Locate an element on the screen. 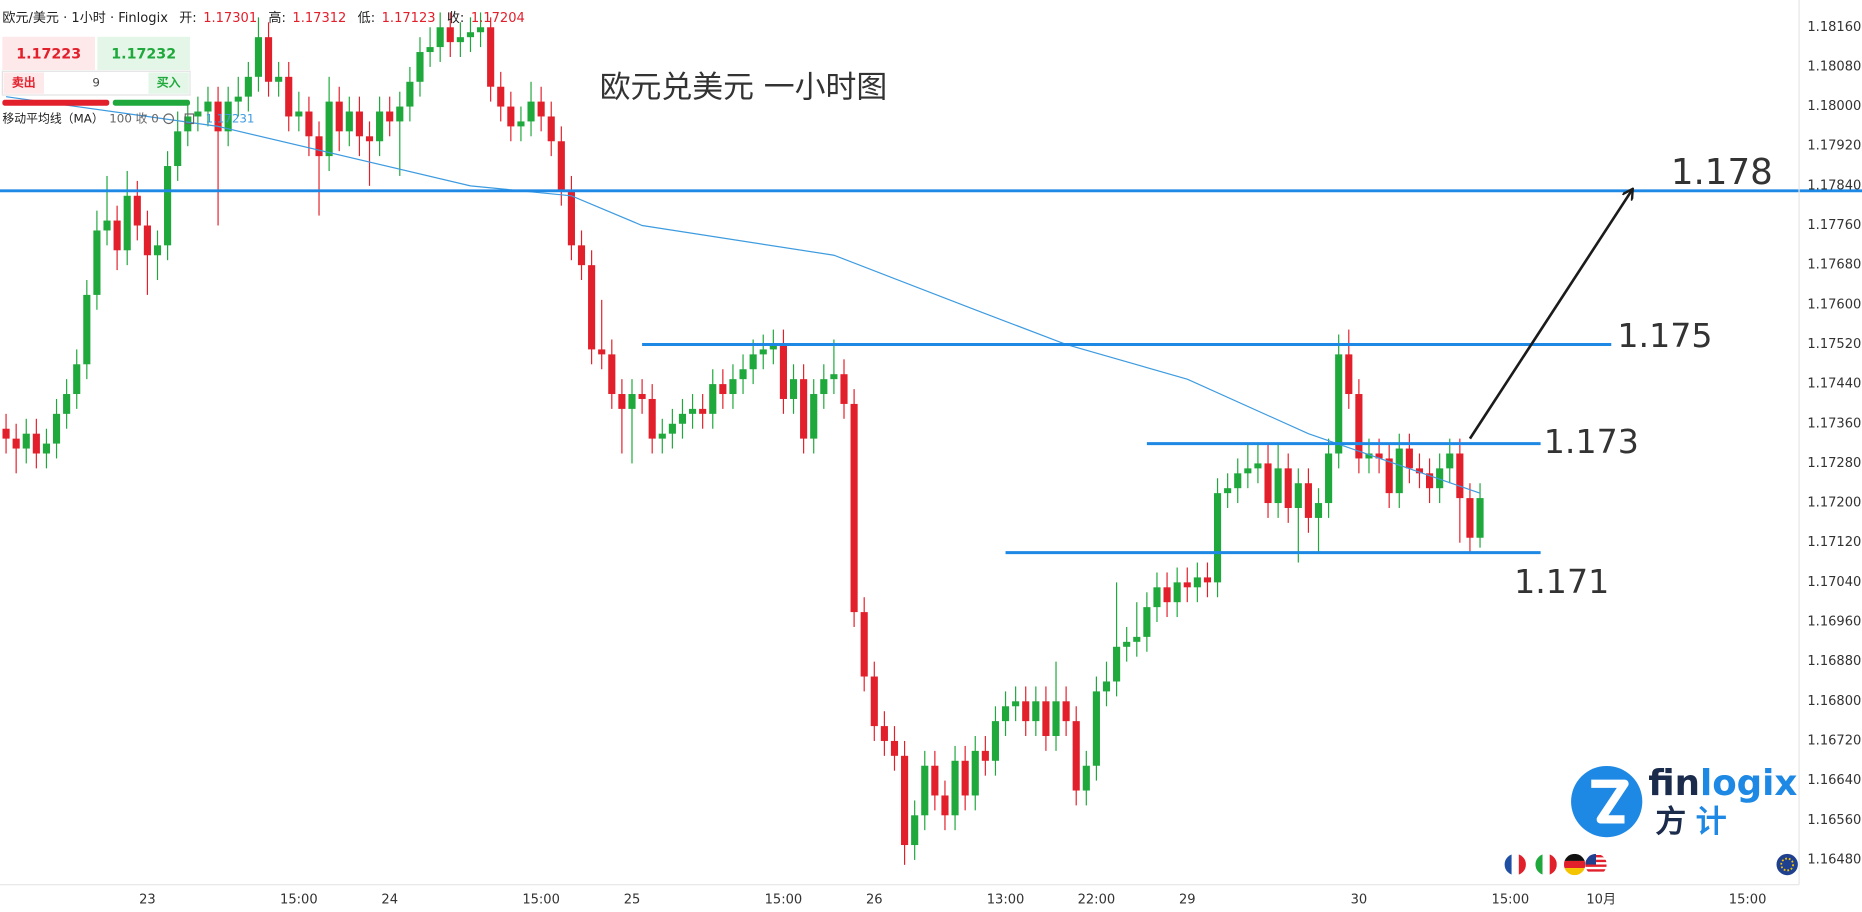 The width and height of the screenshot is (1862, 912). low-value: 1.17123 is located at coordinates (409, 17).